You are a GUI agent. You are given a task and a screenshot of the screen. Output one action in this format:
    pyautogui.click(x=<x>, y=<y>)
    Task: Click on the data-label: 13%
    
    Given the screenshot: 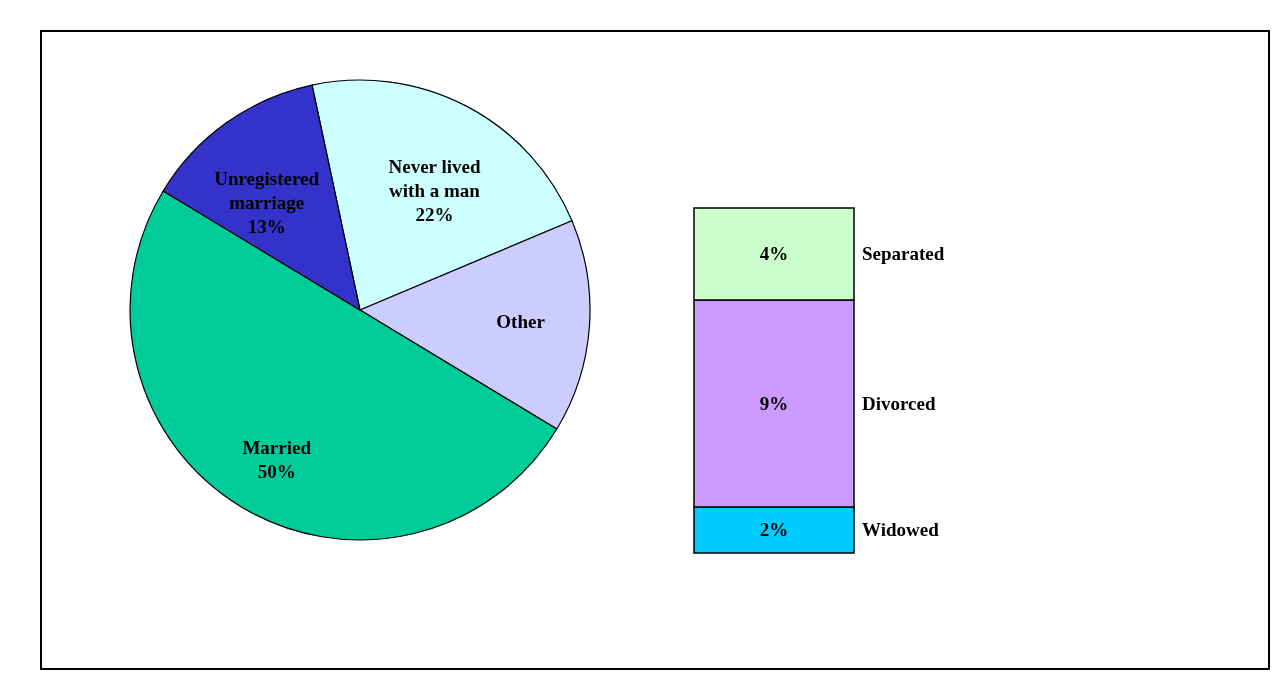 What is the action you would take?
    pyautogui.click(x=266, y=226)
    